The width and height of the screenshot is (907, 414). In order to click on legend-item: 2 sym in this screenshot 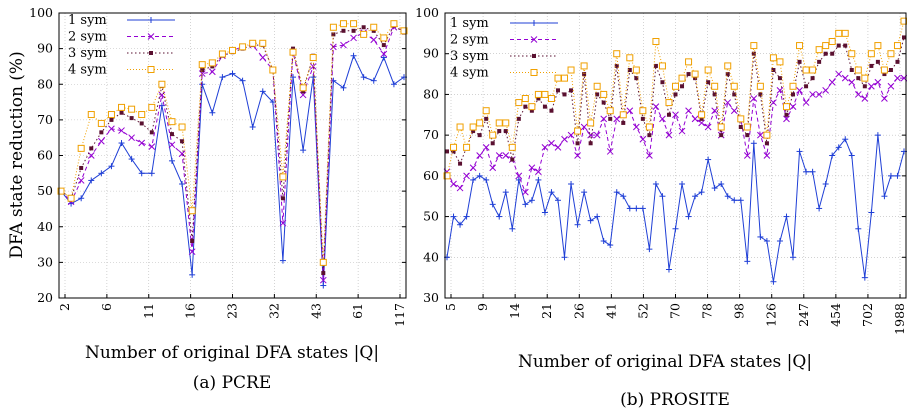, I will do `click(504, 40)`.